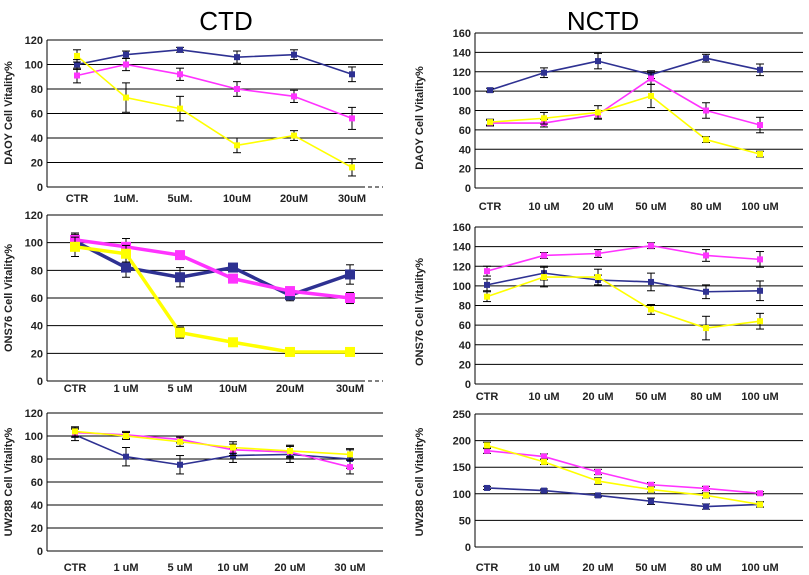 This screenshot has width=809, height=575. Describe the element at coordinates (462, 415) in the screenshot. I see `y-tick-label: 250` at that location.